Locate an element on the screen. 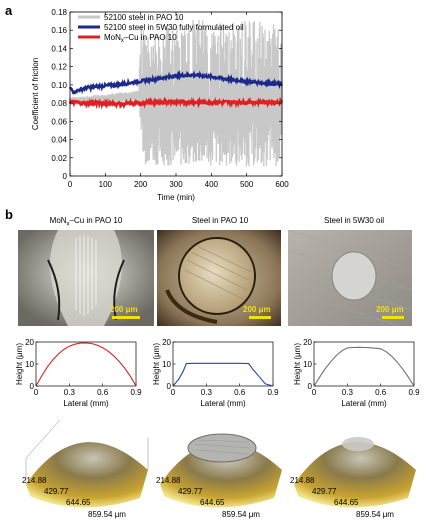 The width and height of the screenshot is (430, 529). micrograph-title-steel-pao: Steel in PAO 10 is located at coordinates (220, 220).